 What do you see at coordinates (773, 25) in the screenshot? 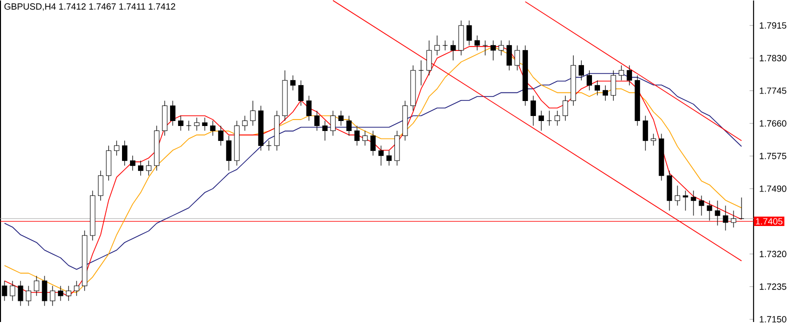
I see `y-tick-label: 1.7915` at bounding box center [773, 25].